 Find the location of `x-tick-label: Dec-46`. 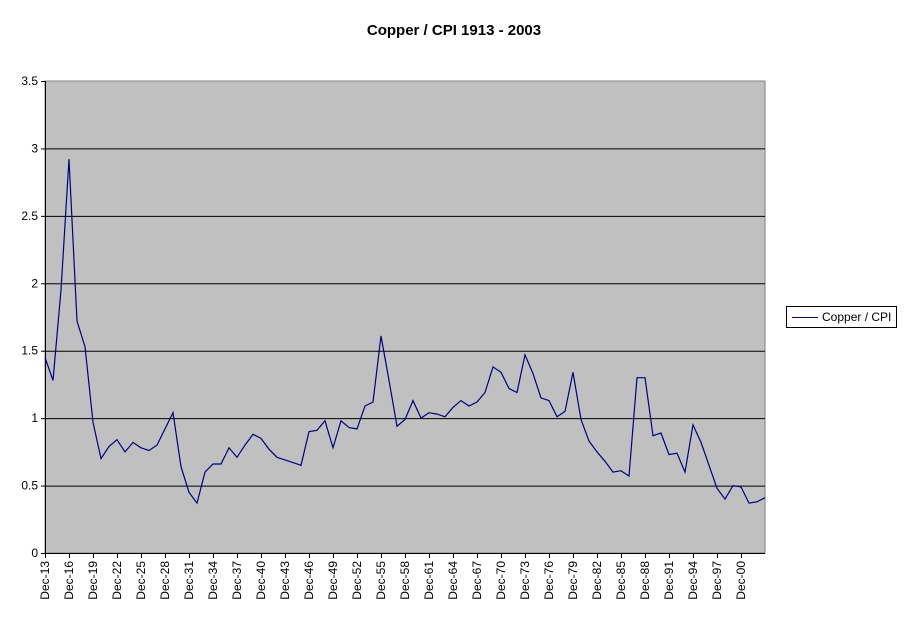

x-tick-label: Dec-46 is located at coordinates (309, 580).